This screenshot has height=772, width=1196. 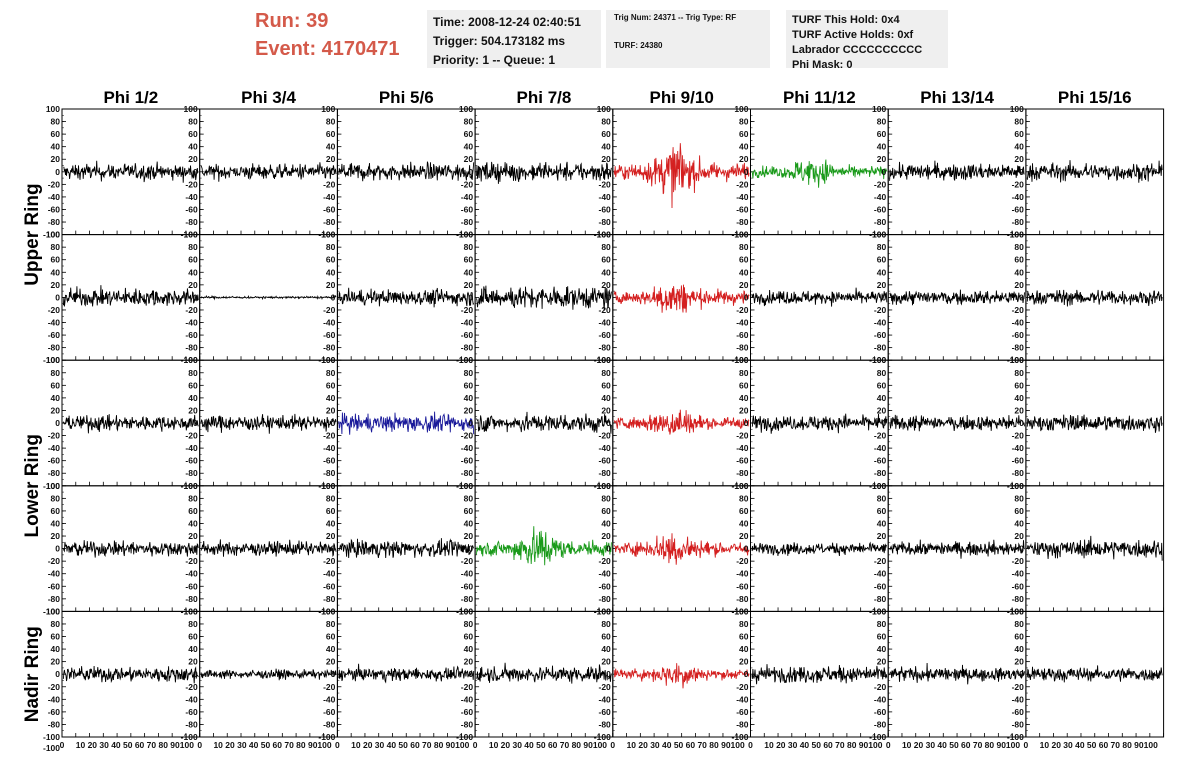 What do you see at coordinates (1095, 172) in the screenshot?
I see `panel-frame` at bounding box center [1095, 172].